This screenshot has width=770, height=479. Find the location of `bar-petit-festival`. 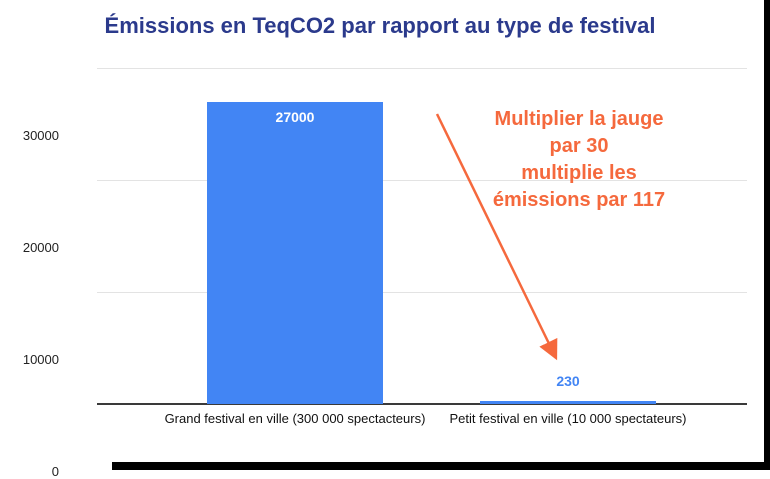

bar-petit-festival is located at coordinates (568, 402).